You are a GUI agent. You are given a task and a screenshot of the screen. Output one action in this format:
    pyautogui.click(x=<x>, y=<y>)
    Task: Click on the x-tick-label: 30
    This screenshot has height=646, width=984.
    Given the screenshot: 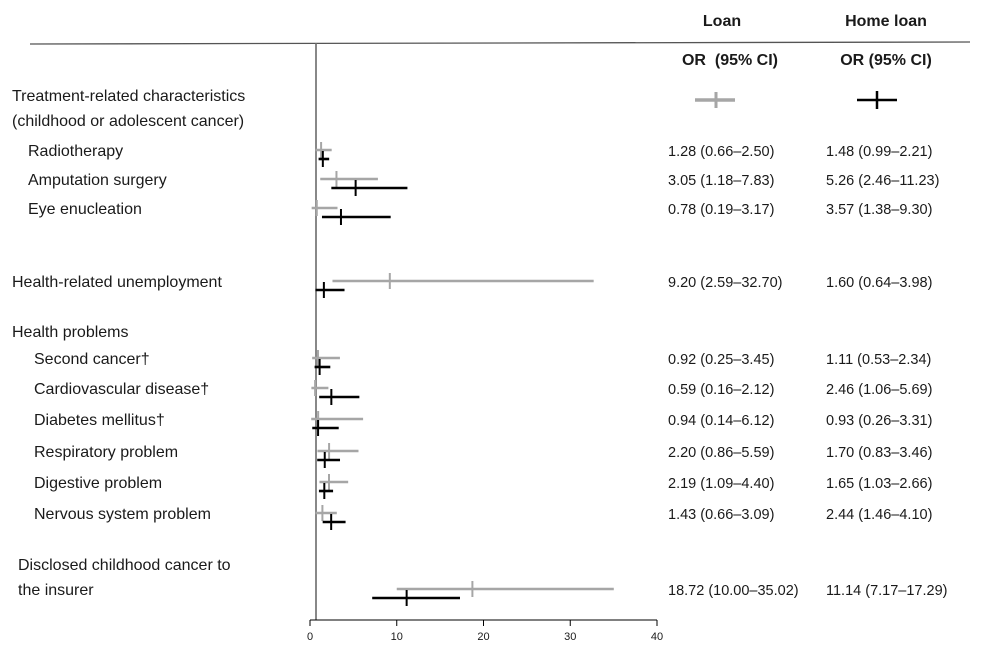 What is the action you would take?
    pyautogui.click(x=570, y=637)
    